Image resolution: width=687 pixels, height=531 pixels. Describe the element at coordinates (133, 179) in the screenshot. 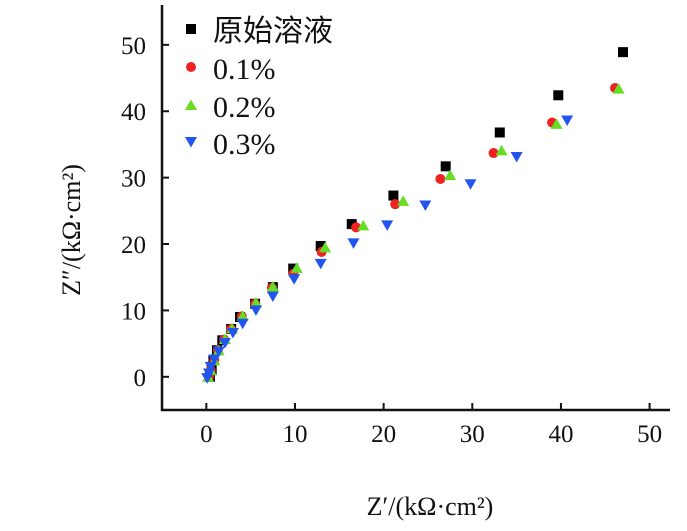

I see `y-tick-label: 30` at that location.